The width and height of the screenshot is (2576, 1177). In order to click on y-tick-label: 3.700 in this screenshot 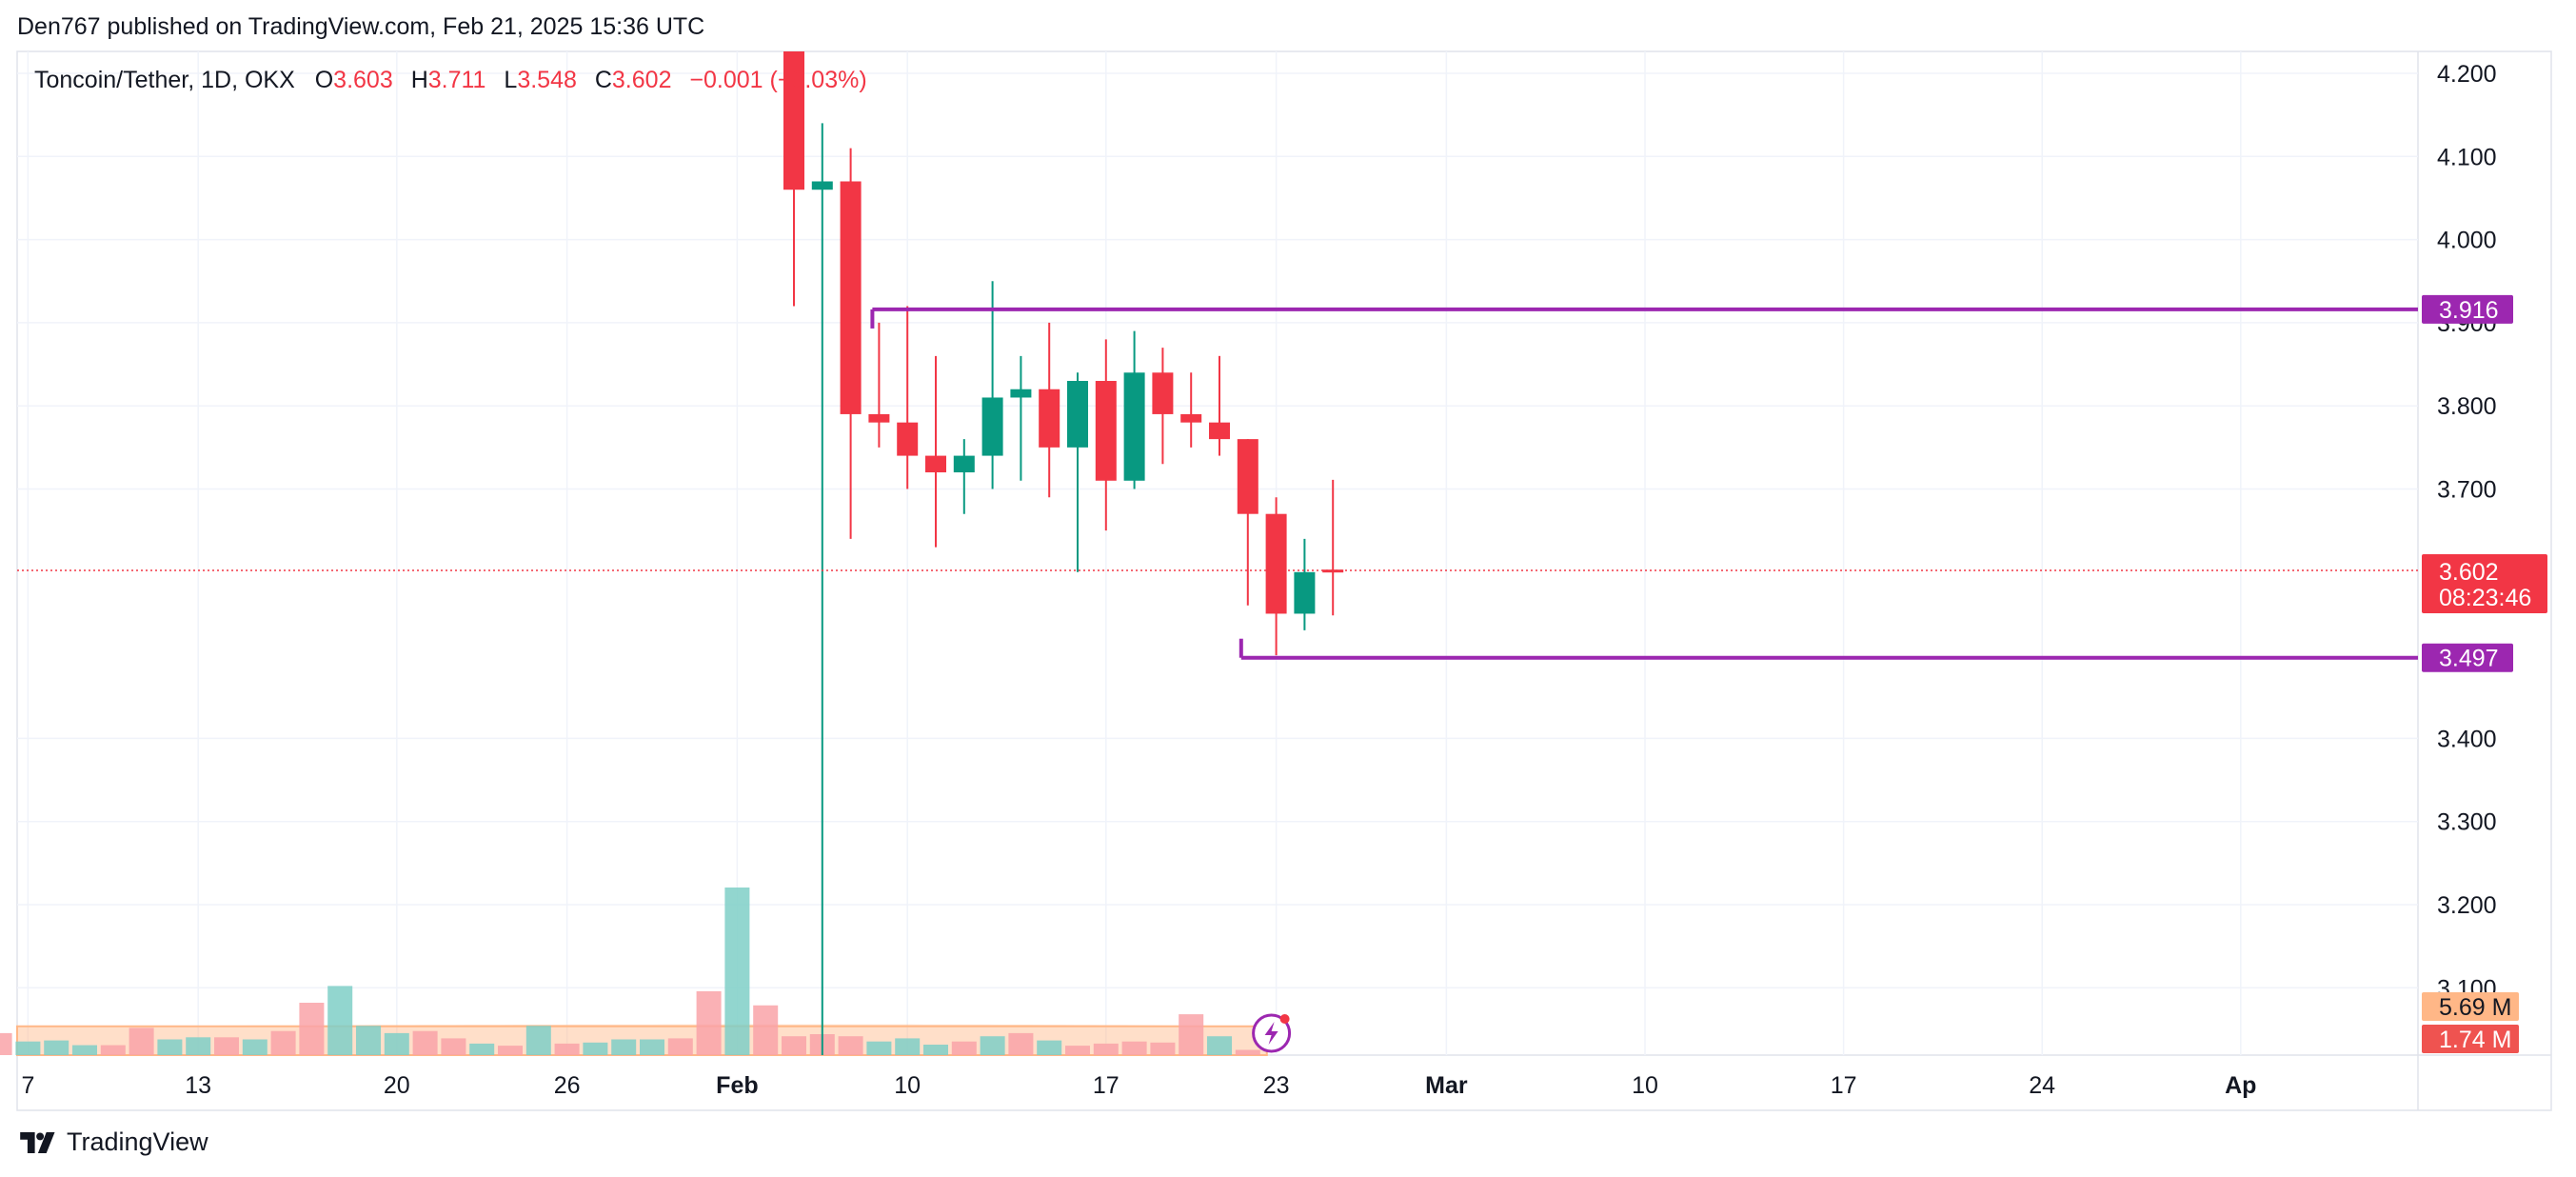, I will do `click(2467, 490)`.